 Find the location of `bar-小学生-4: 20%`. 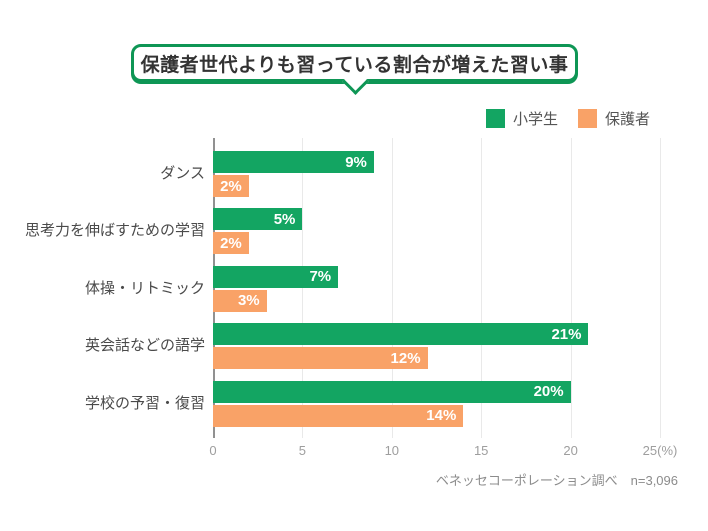

bar-小学生-4: 20% is located at coordinates (392, 391).